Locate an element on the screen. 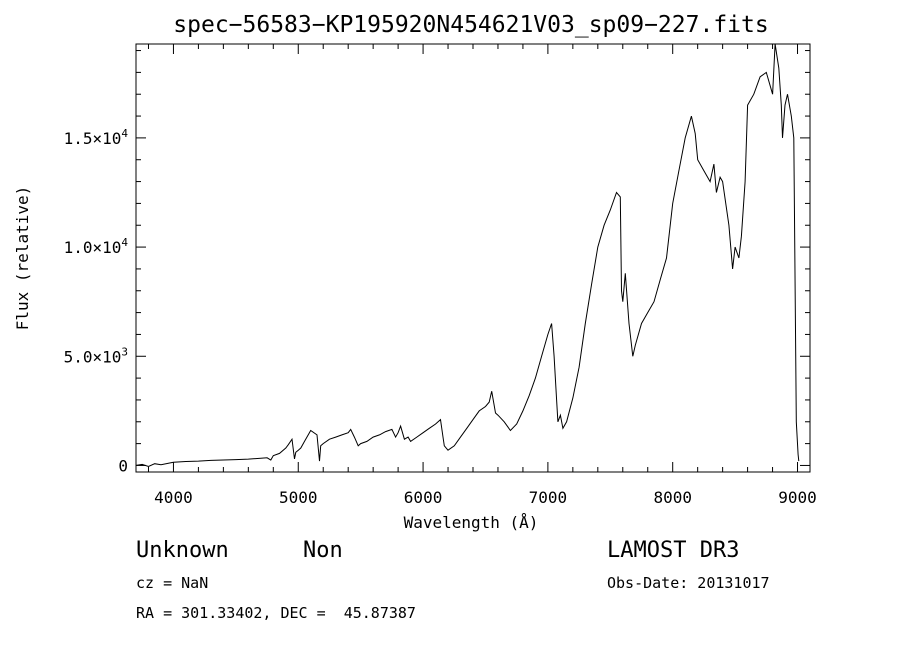 This screenshot has height=649, width=900. x-tick-label: 9000 is located at coordinates (797, 497).